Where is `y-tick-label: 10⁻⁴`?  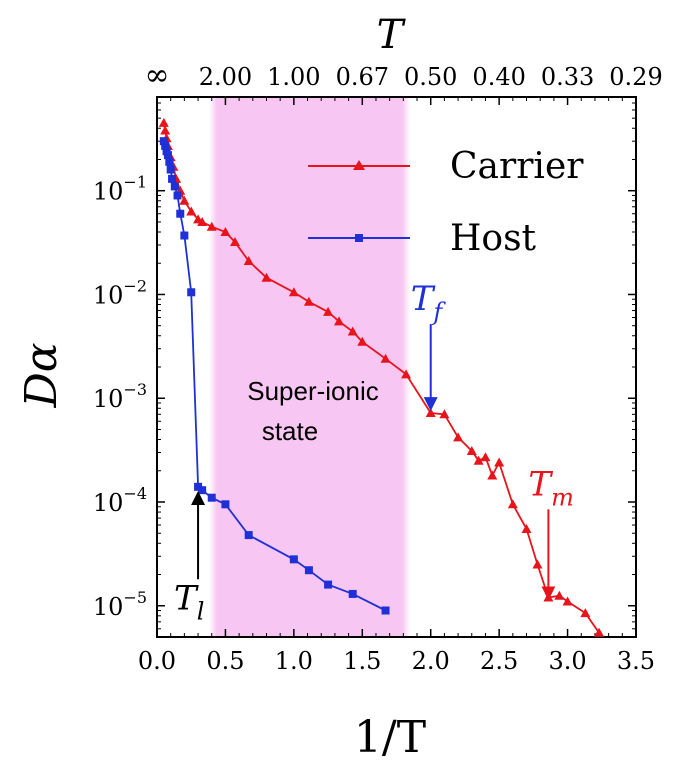
y-tick-label: 10⁻⁴ is located at coordinates (120, 500).